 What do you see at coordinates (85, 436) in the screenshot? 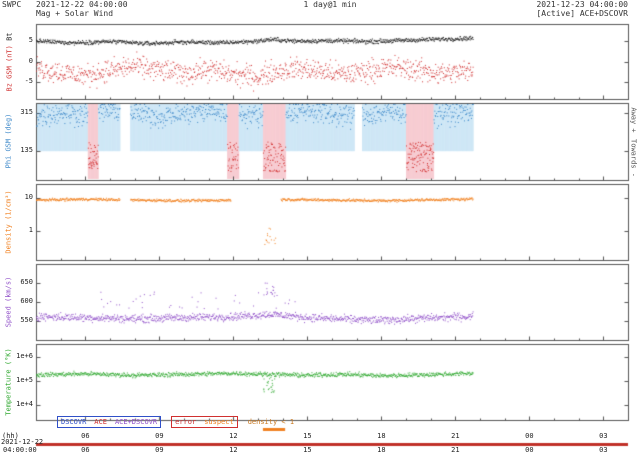
I see `x-tick-label: 06` at bounding box center [85, 436].